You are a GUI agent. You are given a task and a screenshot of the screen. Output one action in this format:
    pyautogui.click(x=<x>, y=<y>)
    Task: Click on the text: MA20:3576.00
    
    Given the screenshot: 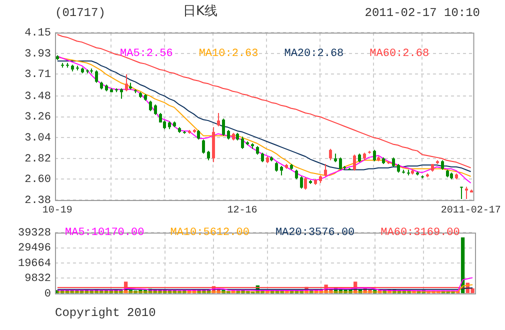 What is the action you would take?
    pyautogui.click(x=315, y=233)
    